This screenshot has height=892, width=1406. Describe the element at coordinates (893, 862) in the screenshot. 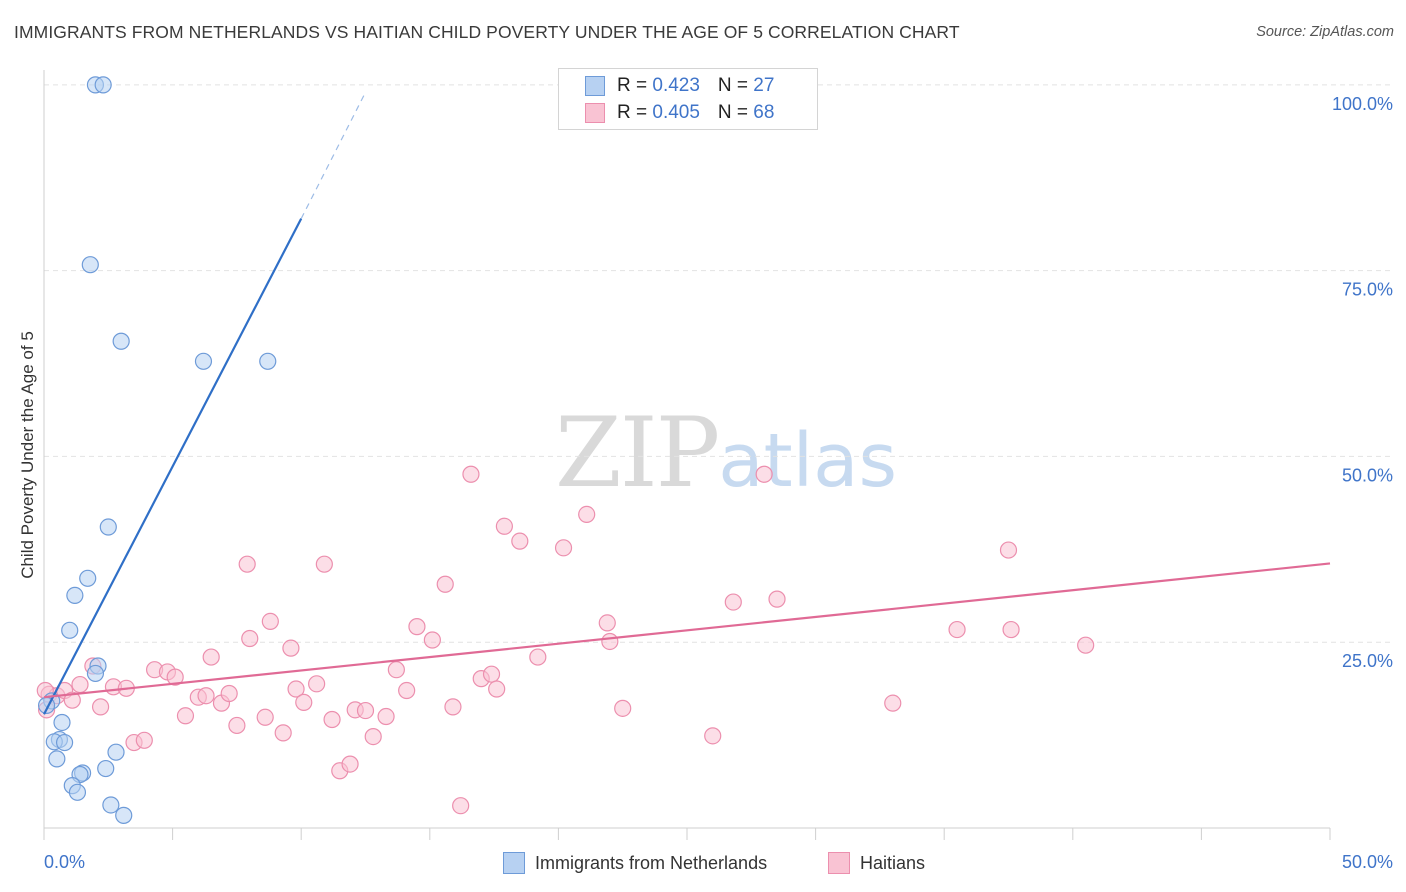

I see `legend-label-haitians: Haitians` at that location.